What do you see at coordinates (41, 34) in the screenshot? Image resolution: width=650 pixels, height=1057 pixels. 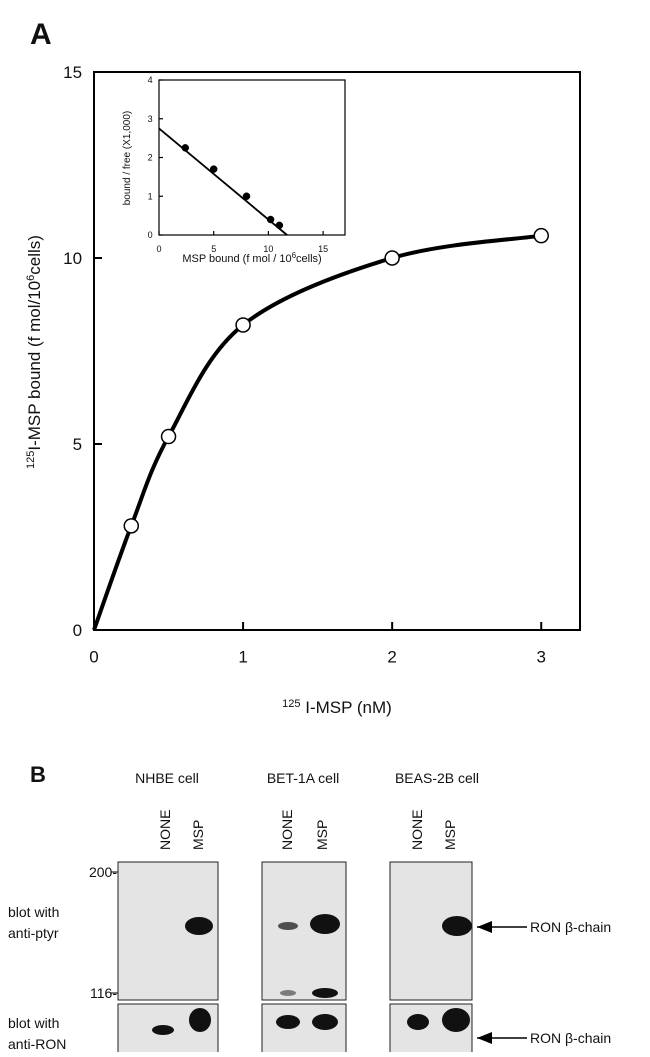 I see `panel-label: A` at bounding box center [41, 34].